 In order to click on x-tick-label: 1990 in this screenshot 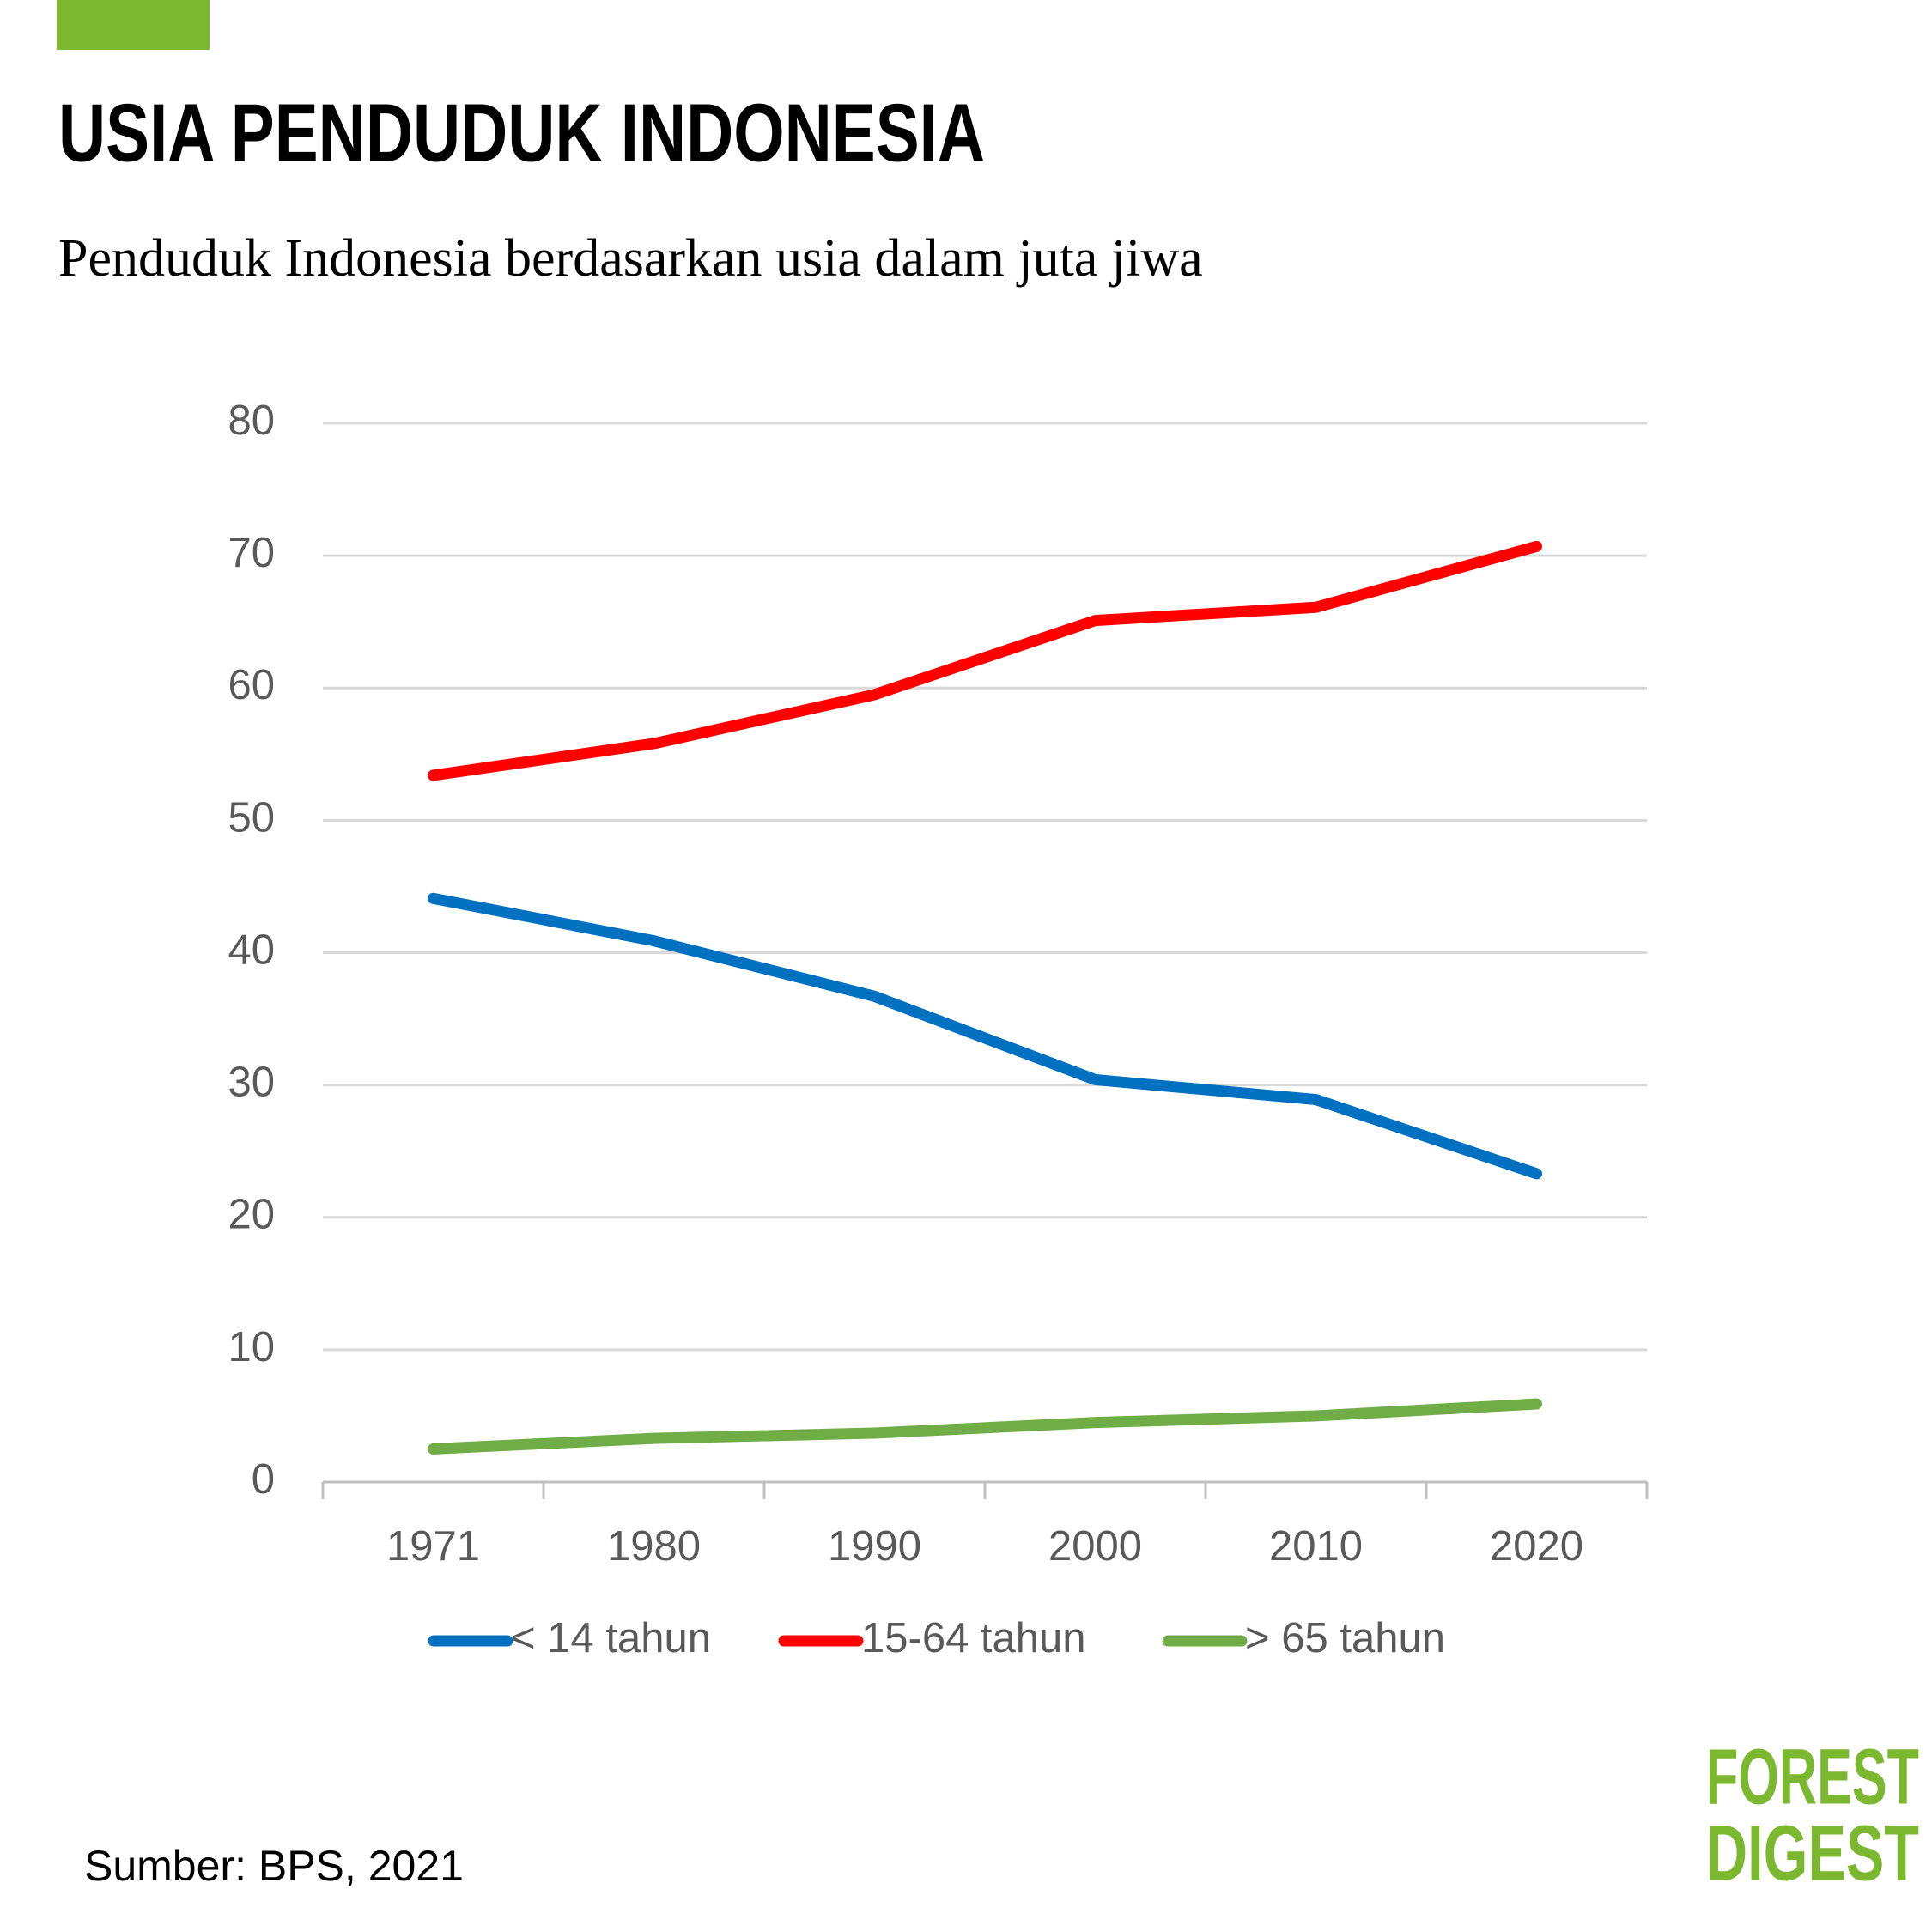, I will do `click(874, 1546)`.